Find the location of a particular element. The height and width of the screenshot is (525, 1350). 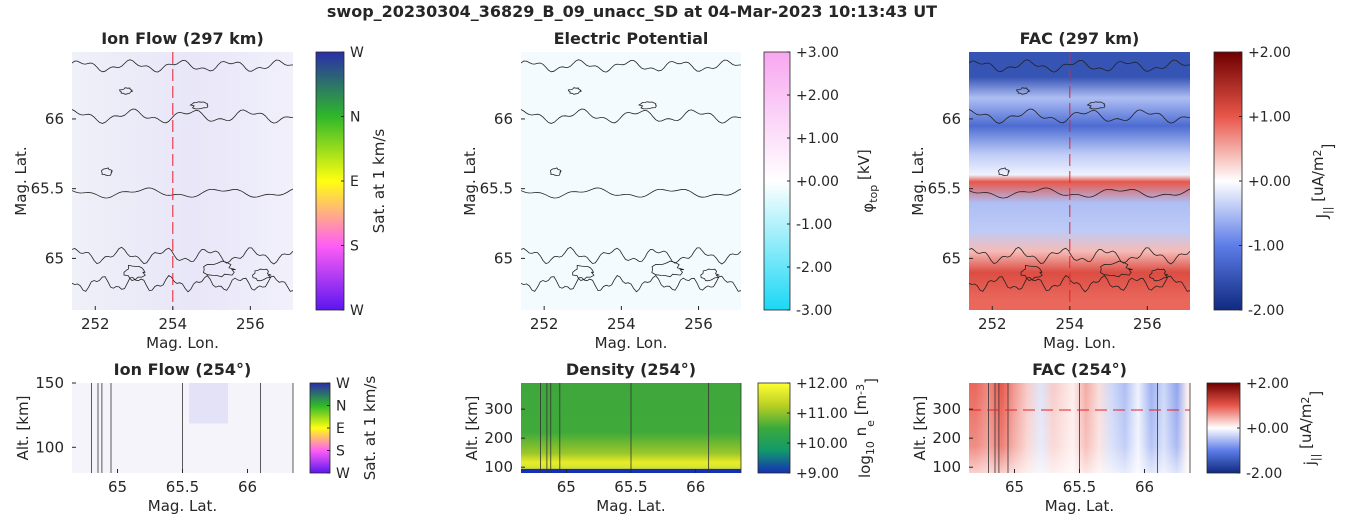

fac-map-colorbar-label-part: || is located at coordinates (1327, 210).